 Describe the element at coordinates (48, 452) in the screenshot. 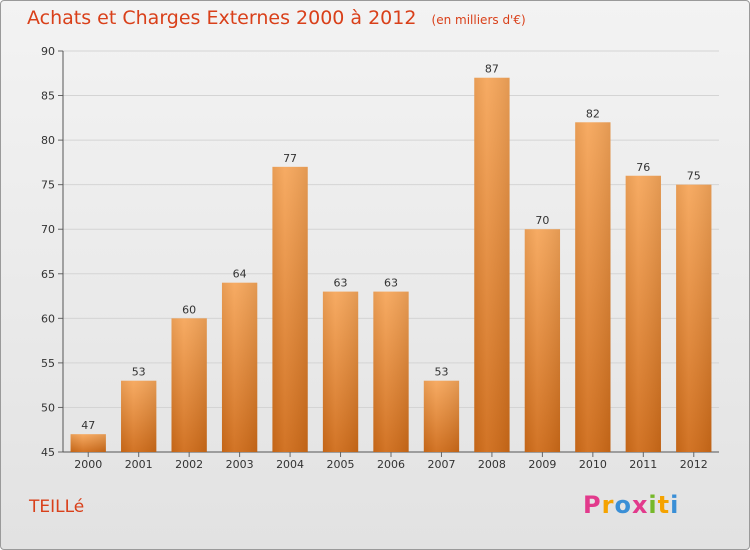

I see `y-tick-label: 45` at that location.